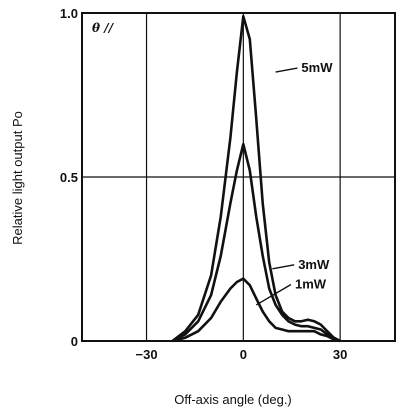 This screenshot has width=397, height=415. Describe the element at coordinates (286, 70) in the screenshot. I see `series-leader-5mW` at that location.